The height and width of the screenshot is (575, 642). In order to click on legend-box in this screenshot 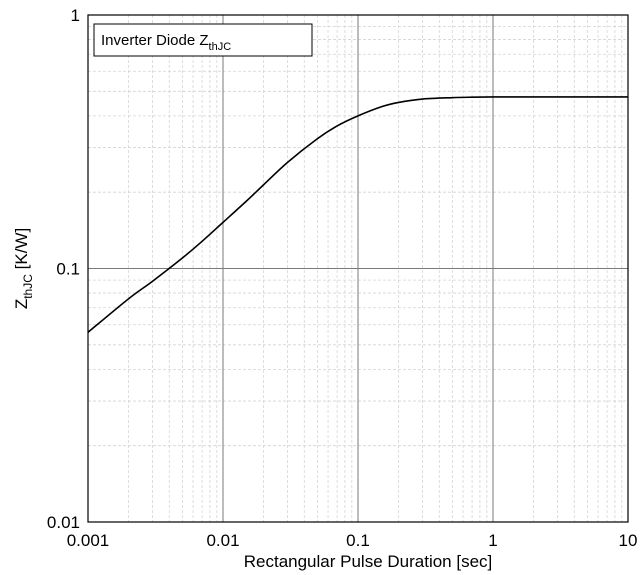, I will do `click(203, 40)`.